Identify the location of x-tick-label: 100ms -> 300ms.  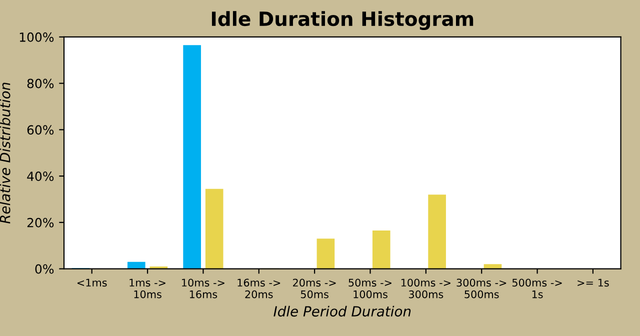
(425, 288).